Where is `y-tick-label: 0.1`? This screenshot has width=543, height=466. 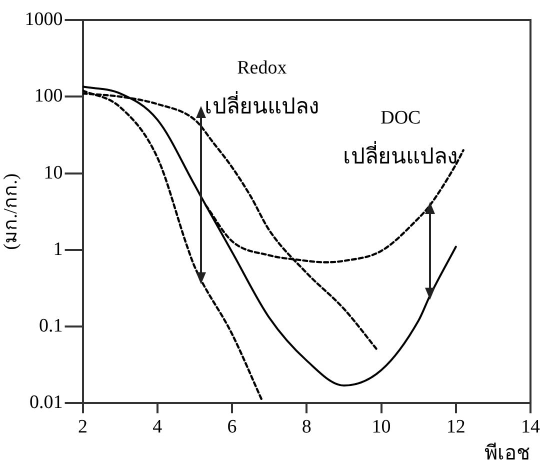 y-tick-label: 0.1 is located at coordinates (51, 326).